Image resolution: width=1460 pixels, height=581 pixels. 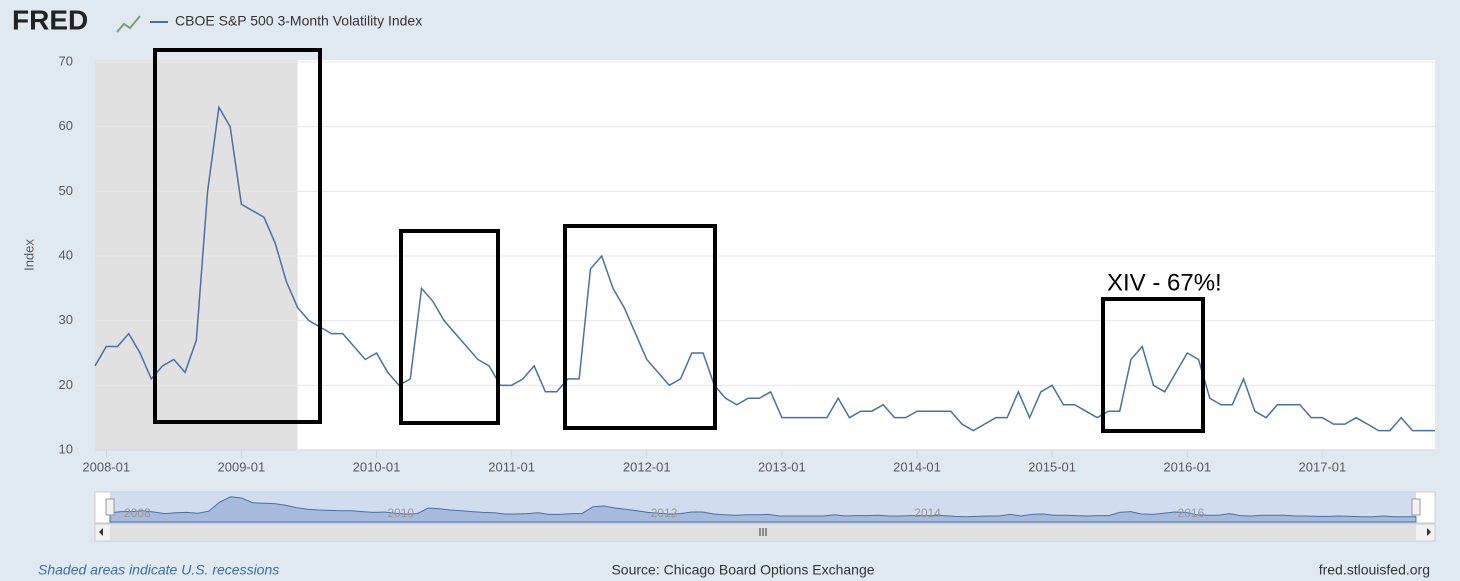 I want to click on annotation-text: XIV - 67%!, so click(x=1164, y=282).